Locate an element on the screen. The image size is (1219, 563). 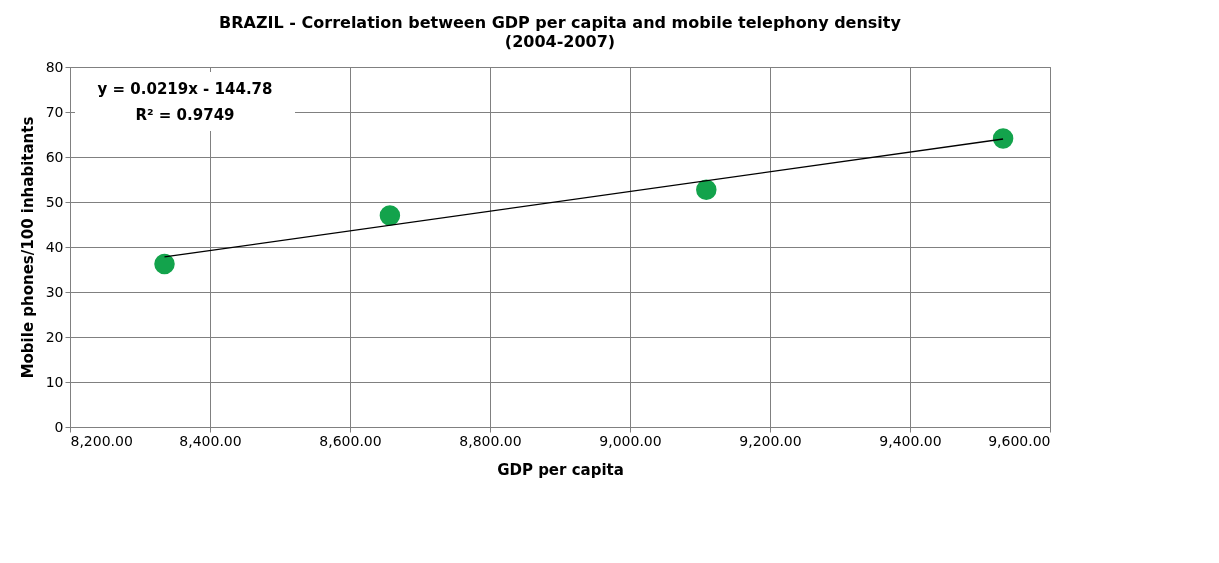
y-tick-label: 60 is located at coordinates (54, 156).